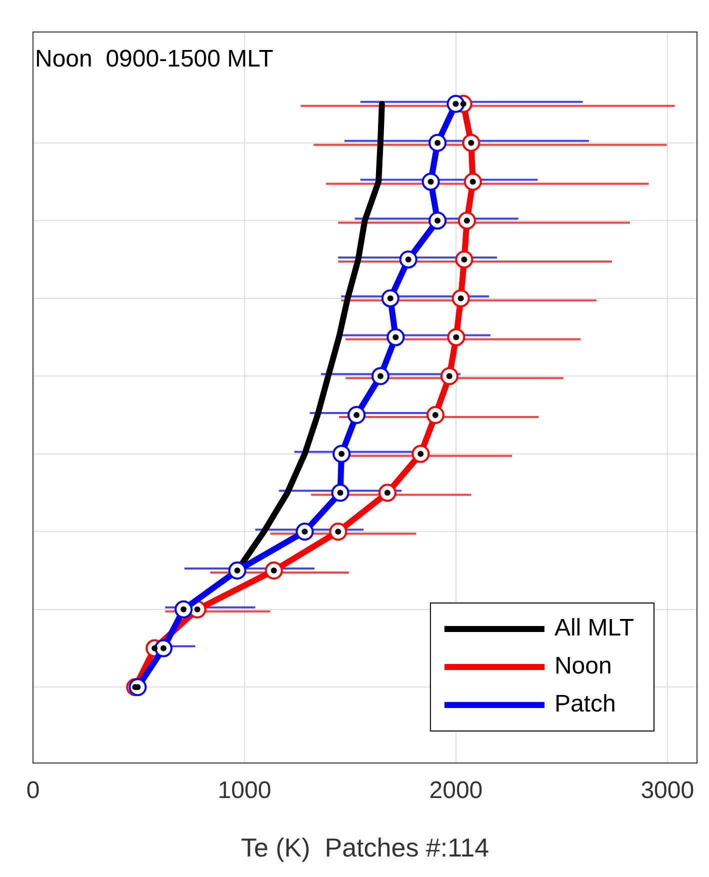 The width and height of the screenshot is (709, 877). I want to click on legend-label: Patch, so click(585, 704).